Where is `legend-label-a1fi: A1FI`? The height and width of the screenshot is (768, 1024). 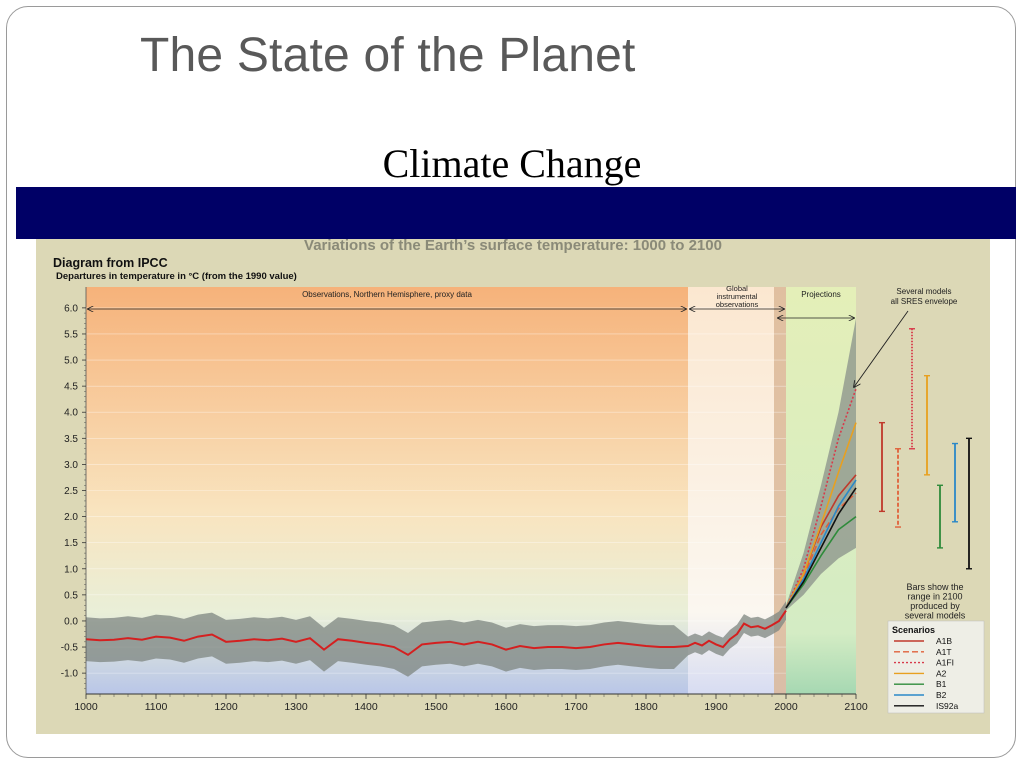
legend-label-a1fi: A1FI is located at coordinates (945, 663).